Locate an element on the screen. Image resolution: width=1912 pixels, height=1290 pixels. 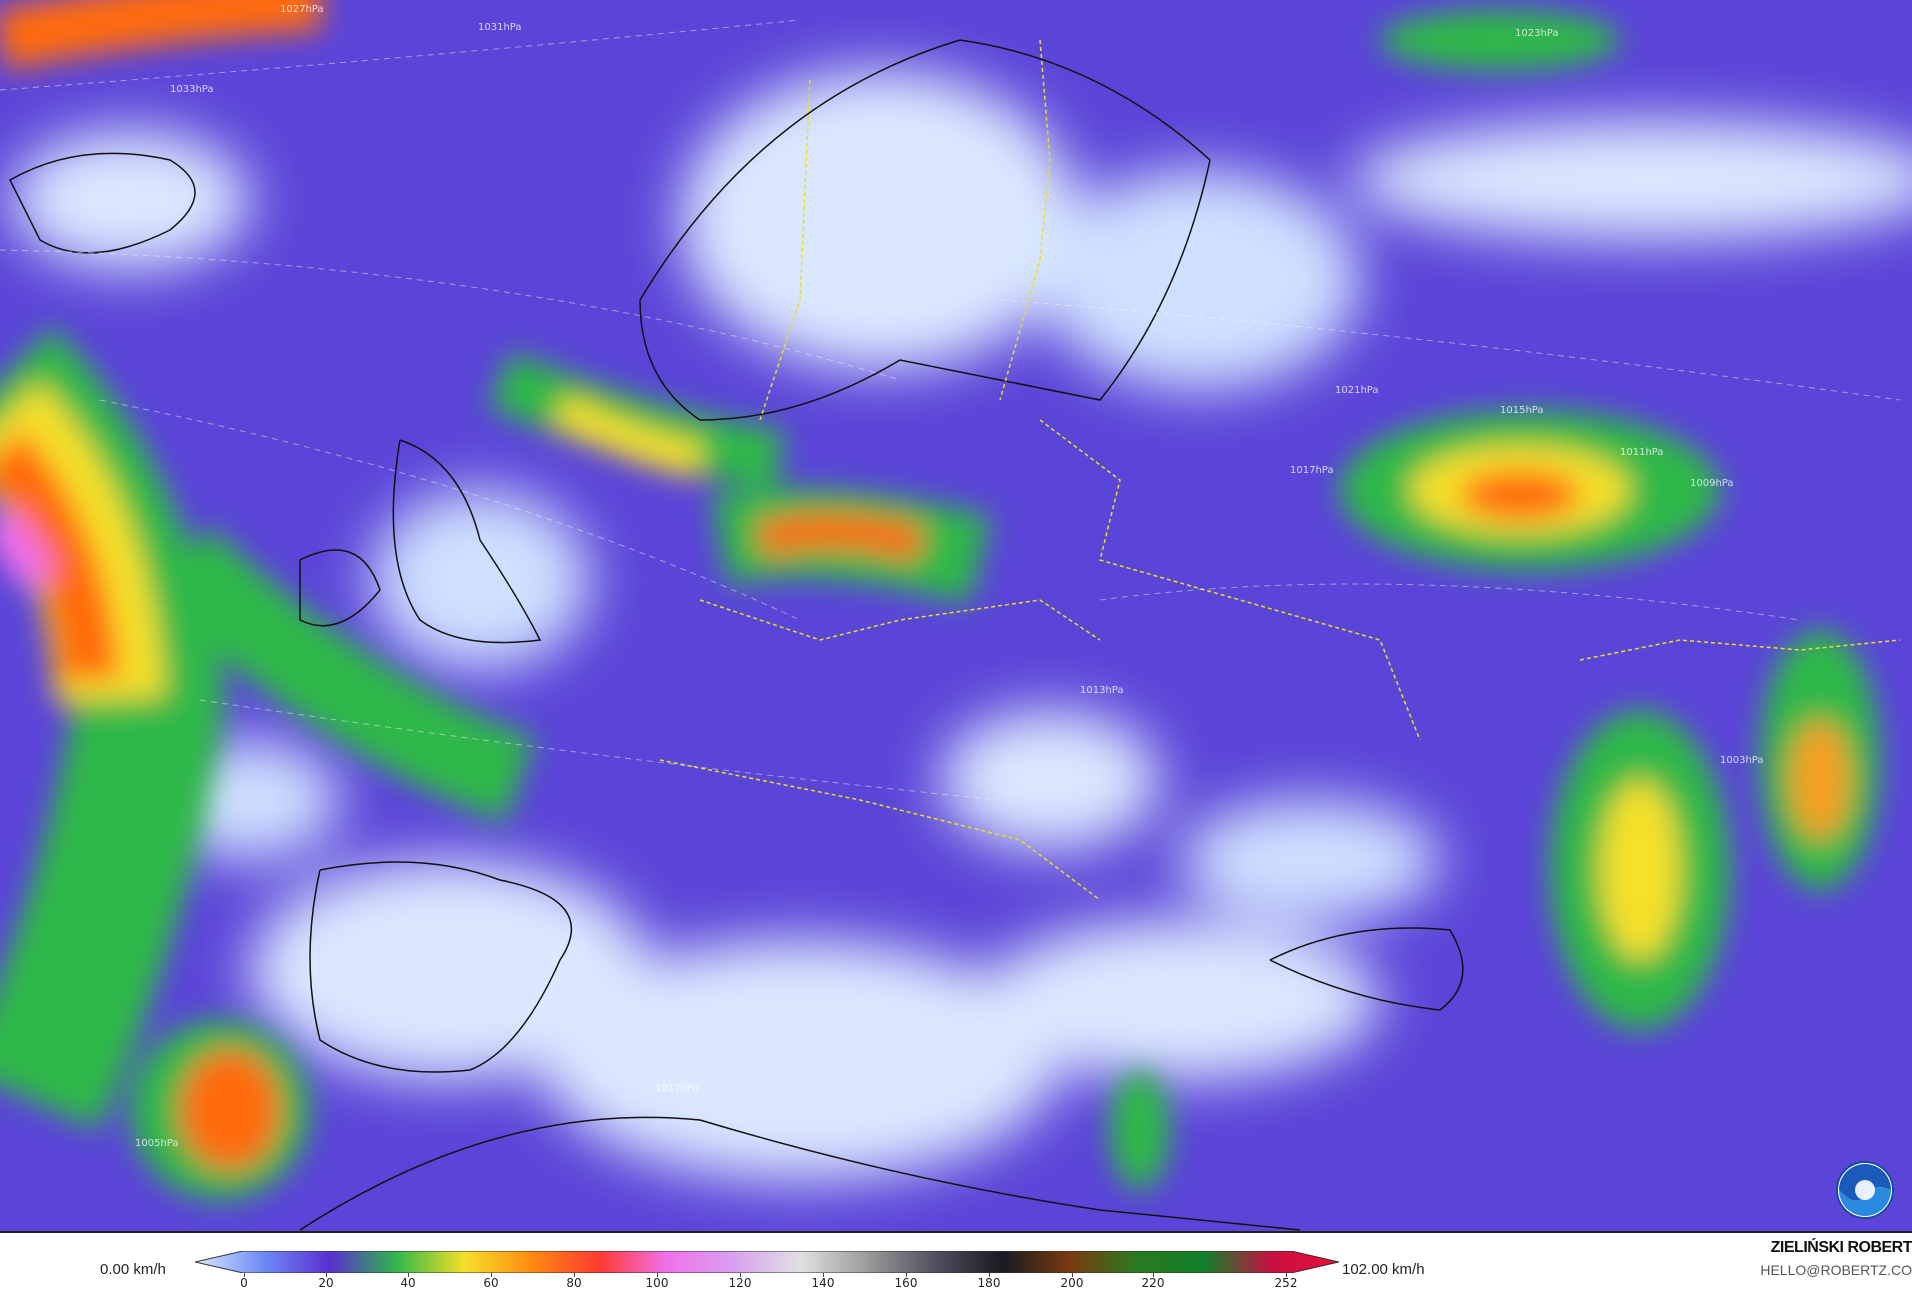
pressure-label: 1027hPa is located at coordinates (302, 9).